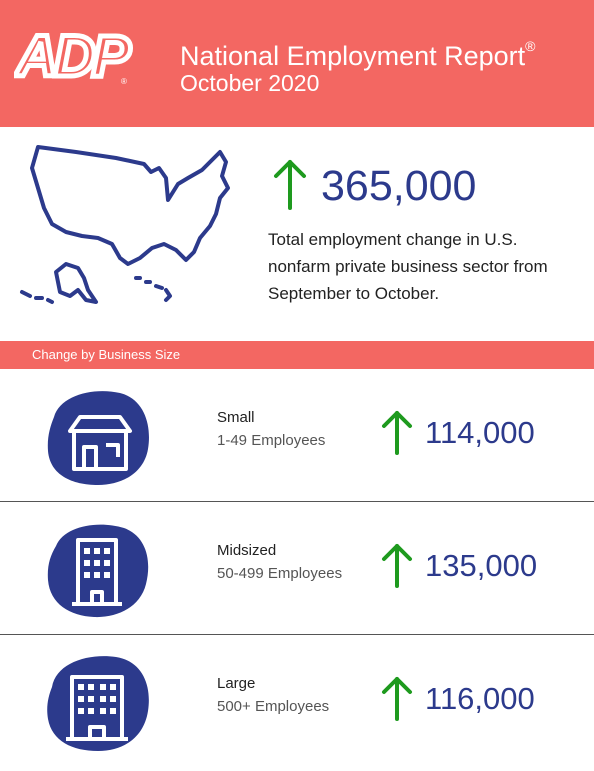  Describe the element at coordinates (358, 54) in the screenshot. I see `report-title: National Employment Report®` at that location.